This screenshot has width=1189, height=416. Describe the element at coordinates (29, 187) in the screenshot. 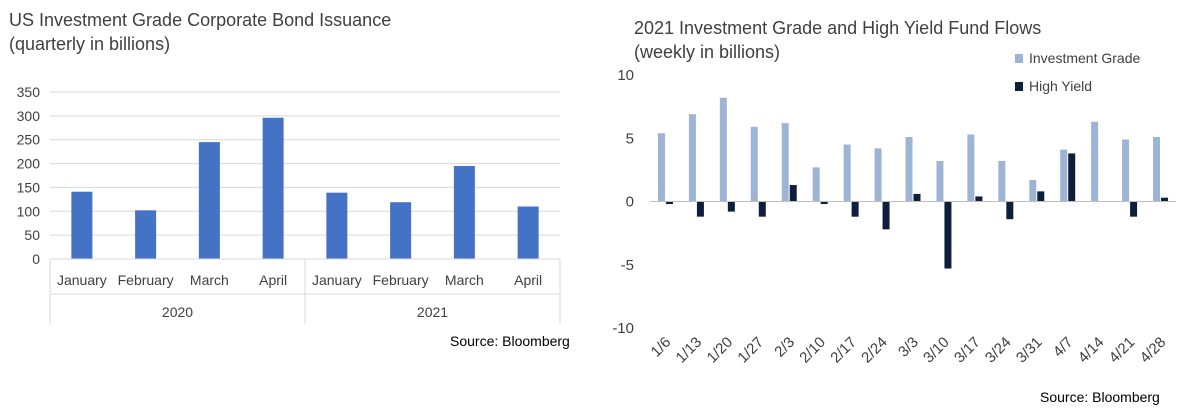

I see `y-tick-label: 150` at that location.